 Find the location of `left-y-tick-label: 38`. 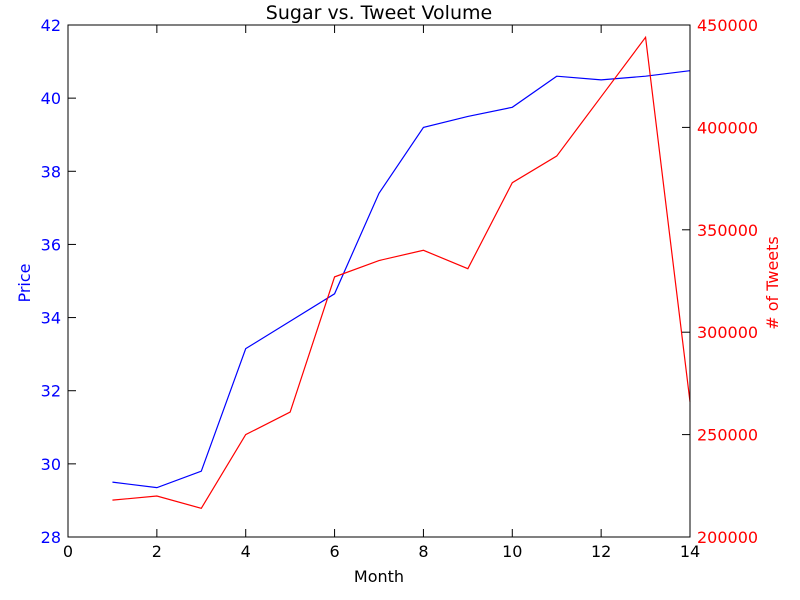

left-y-tick-label: 38 is located at coordinates (51, 171).